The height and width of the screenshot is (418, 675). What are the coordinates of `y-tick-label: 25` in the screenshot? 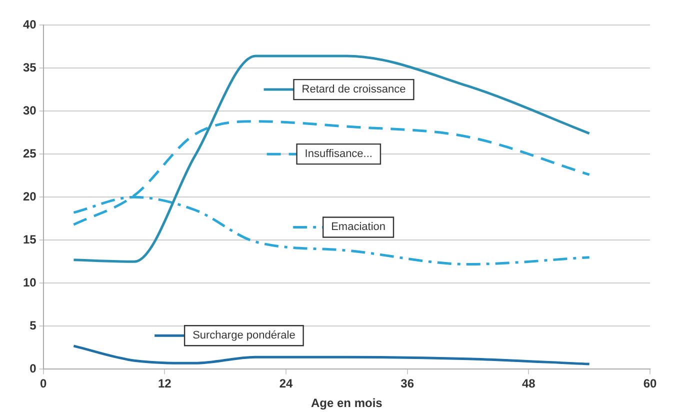 It's located at (29, 153).